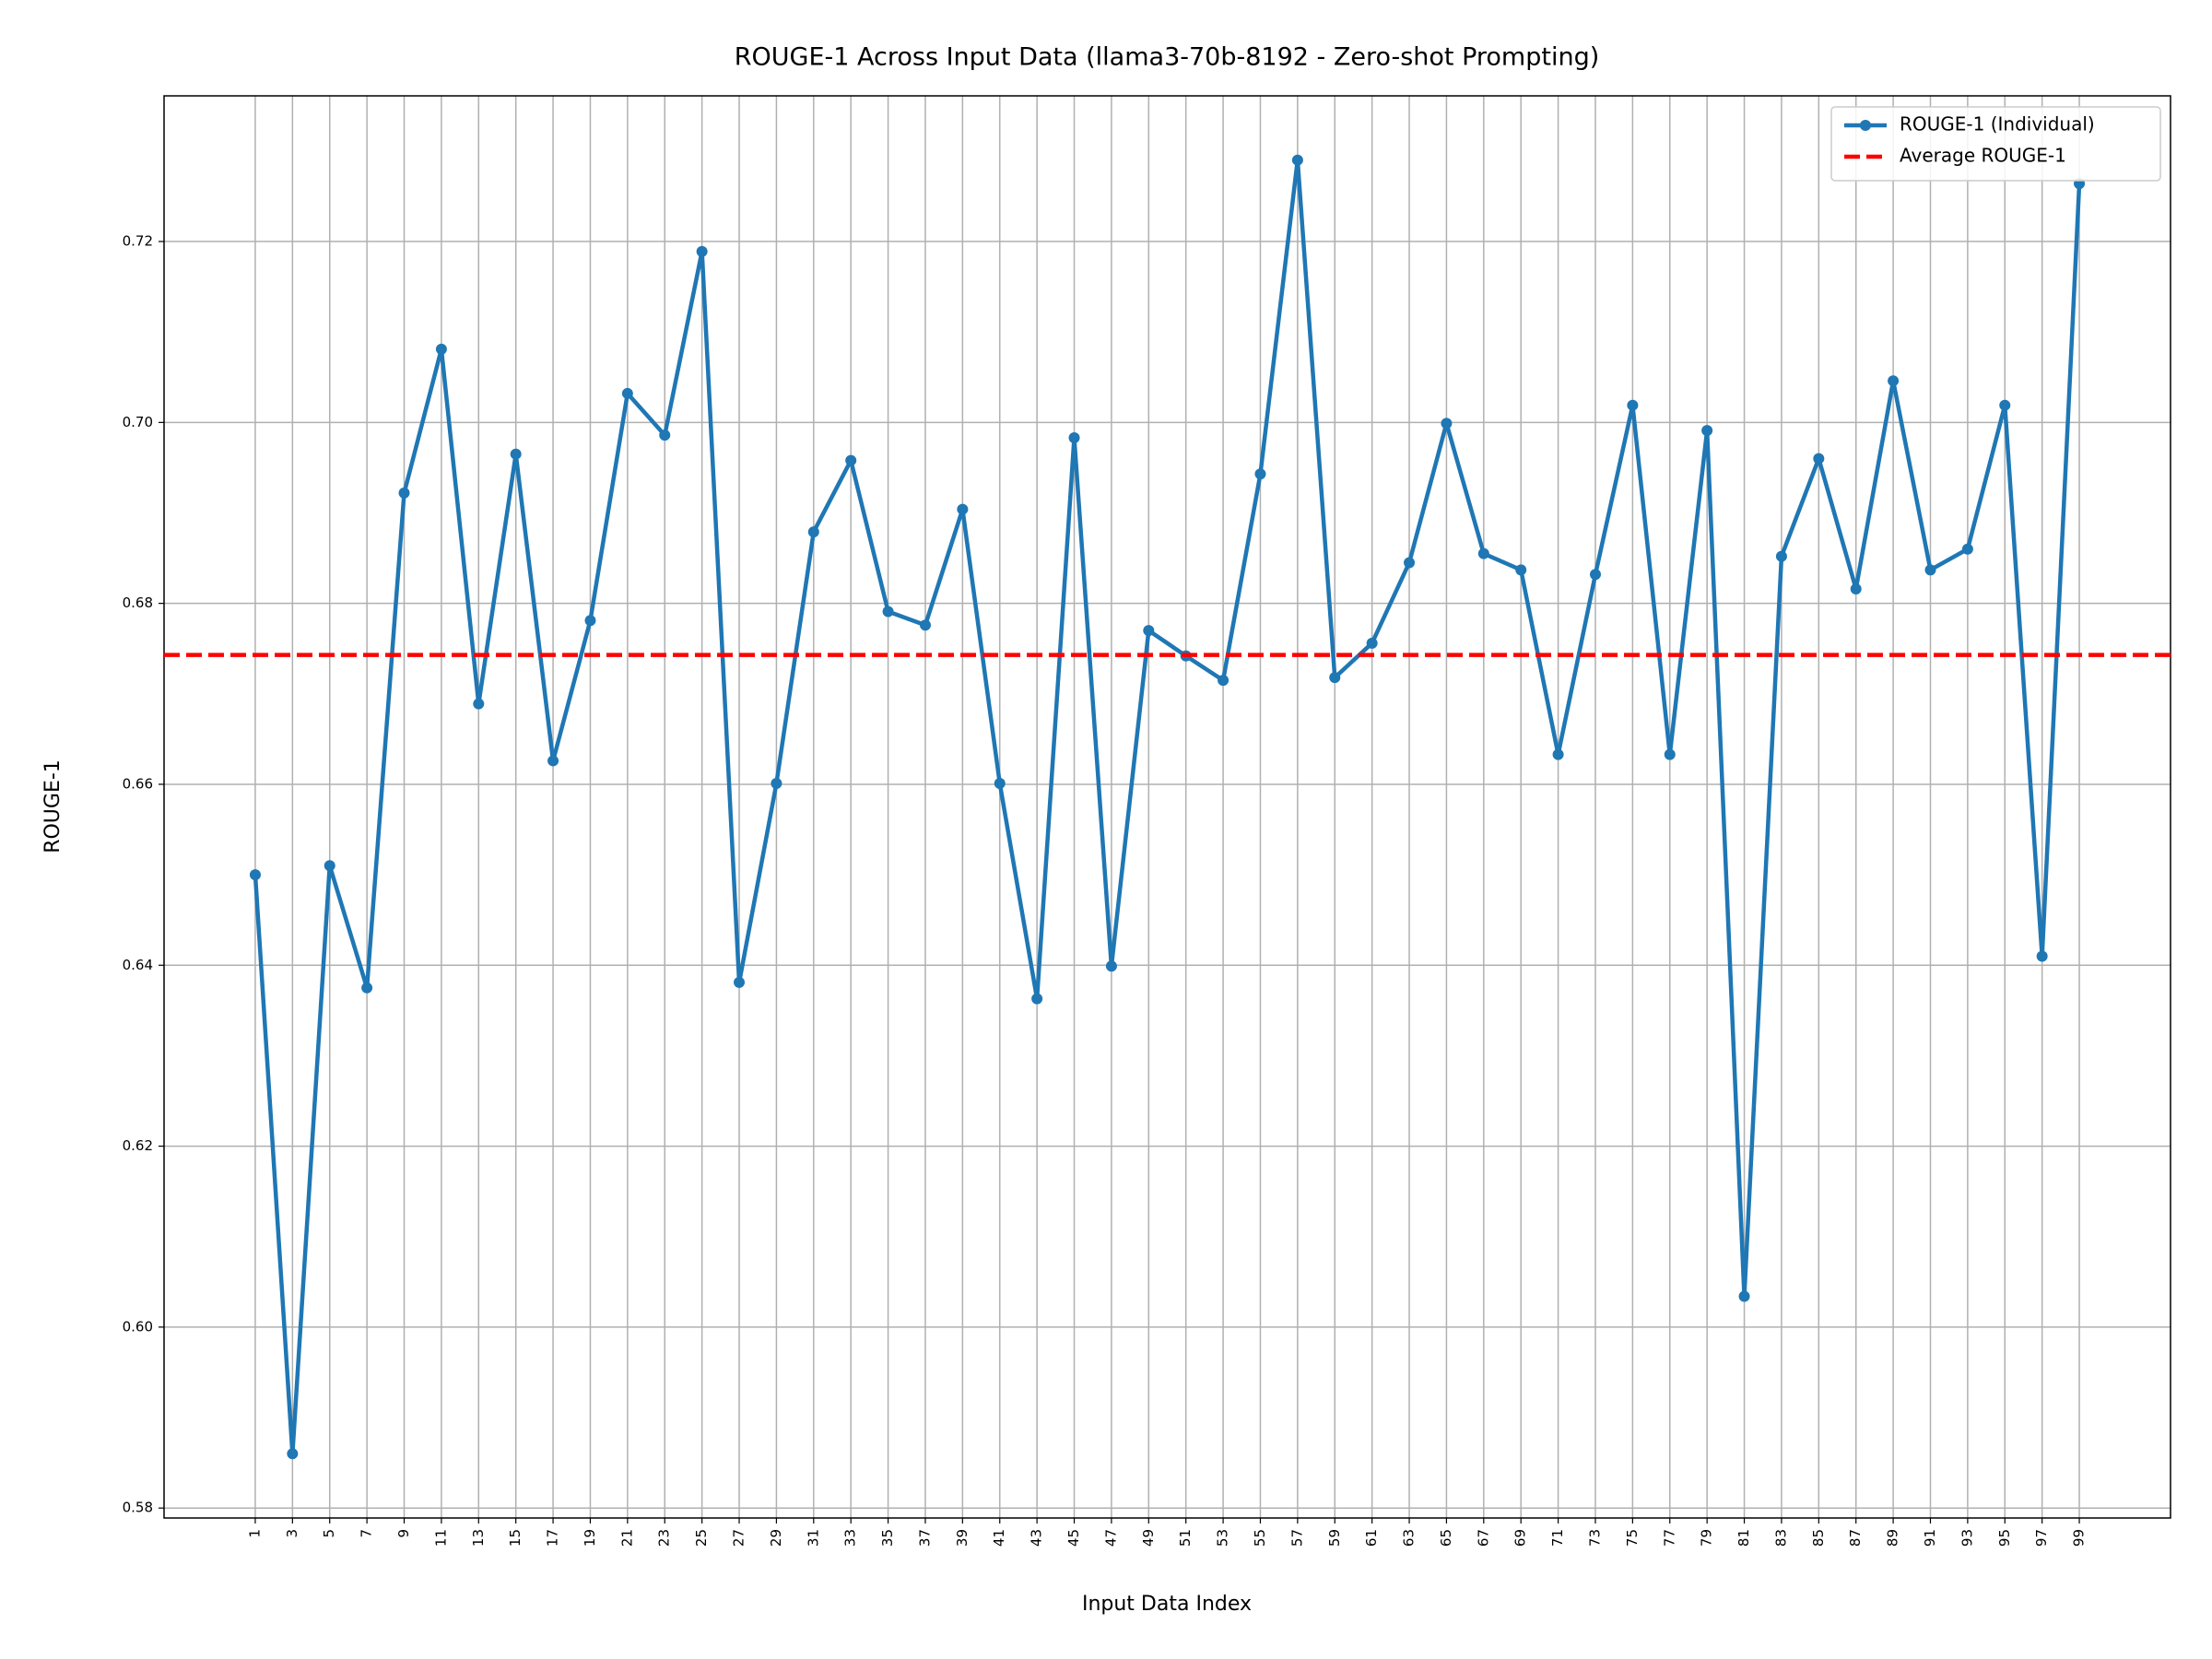 The width and height of the screenshot is (2212, 1659). I want to click on x-tick-label: 31, so click(813, 1538).